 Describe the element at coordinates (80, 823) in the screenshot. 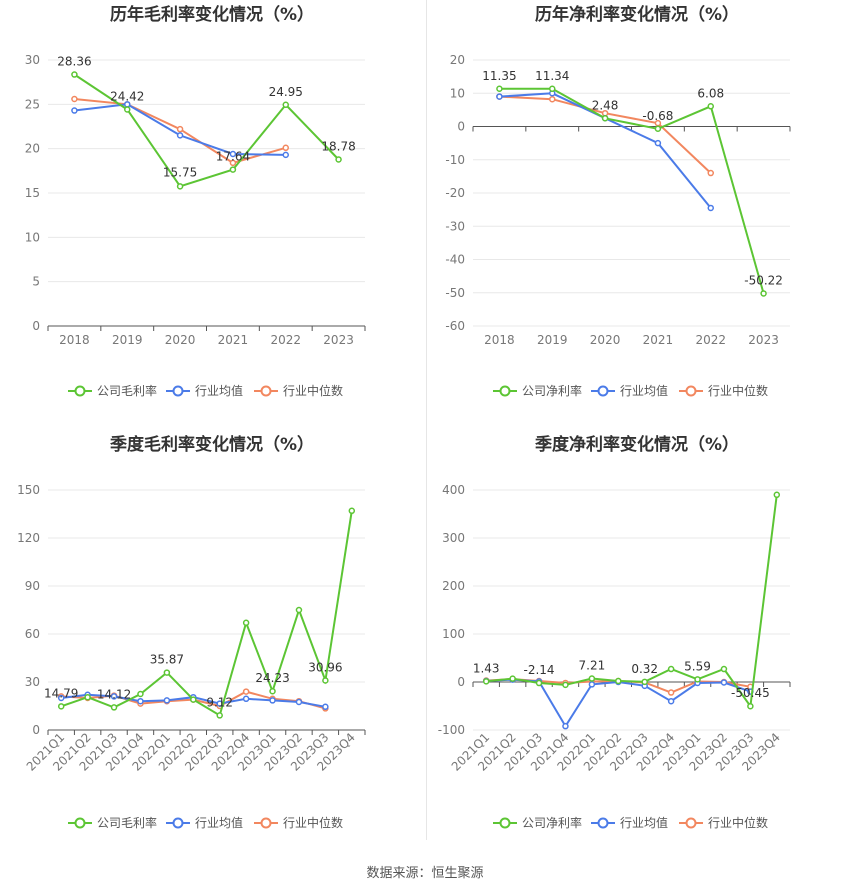

I see `legend-marker-company` at that location.